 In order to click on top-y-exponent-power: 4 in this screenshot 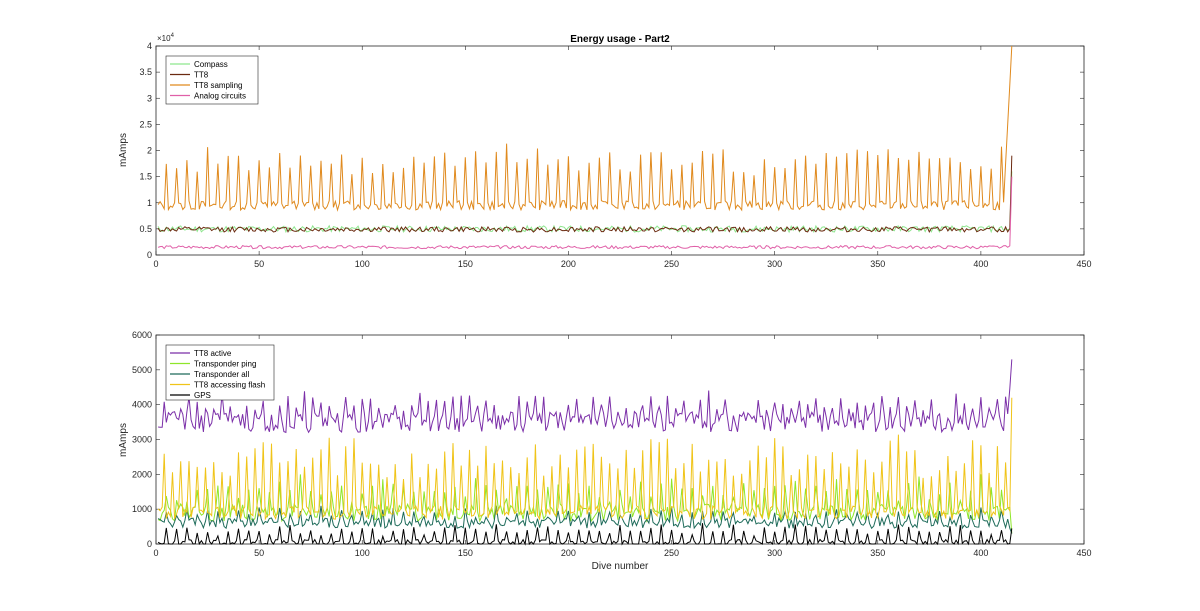, I will do `click(173, 36)`.